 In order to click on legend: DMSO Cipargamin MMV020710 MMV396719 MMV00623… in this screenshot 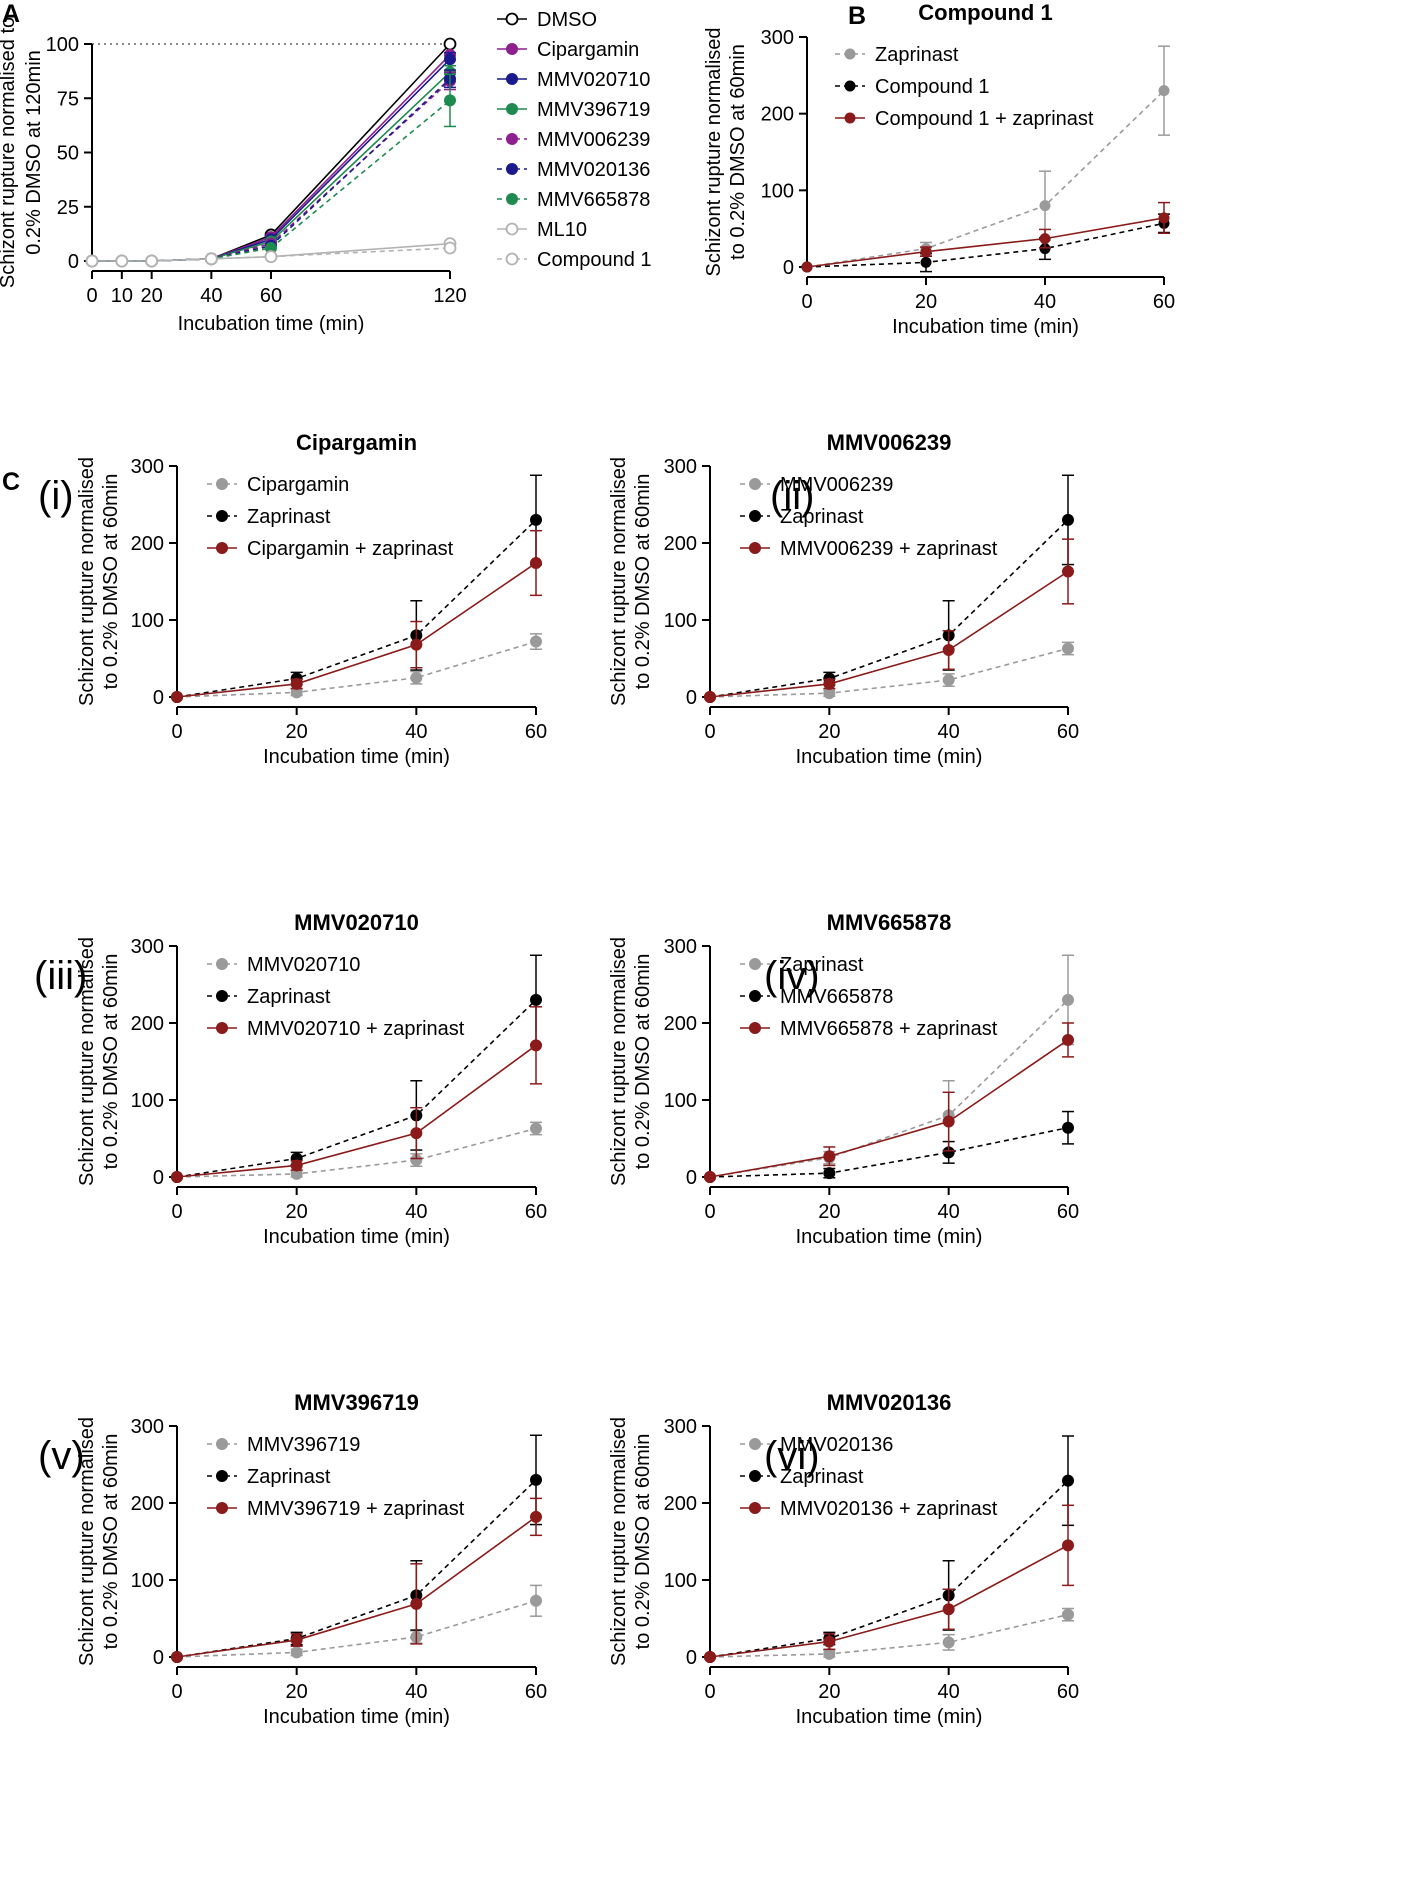, I will do `click(574, 140)`.